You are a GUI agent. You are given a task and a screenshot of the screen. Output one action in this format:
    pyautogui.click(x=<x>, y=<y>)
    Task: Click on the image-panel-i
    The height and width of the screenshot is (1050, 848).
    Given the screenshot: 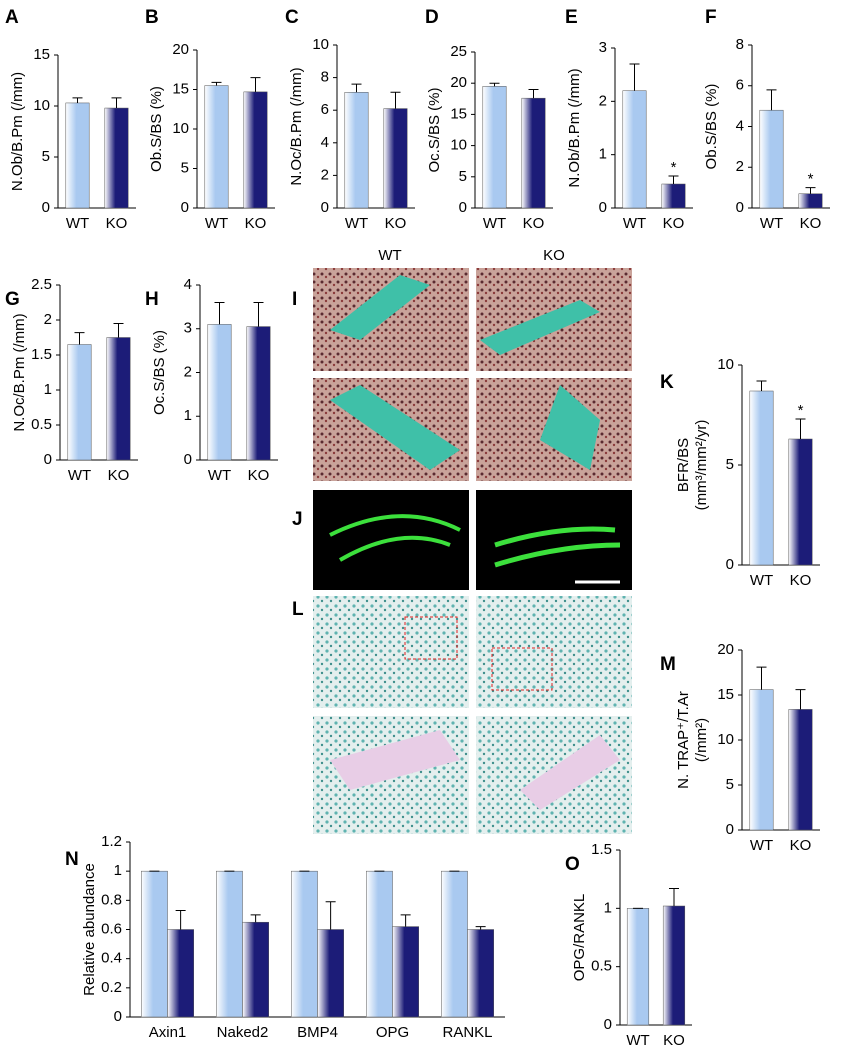 What is the action you would take?
    pyautogui.click(x=472, y=374)
    